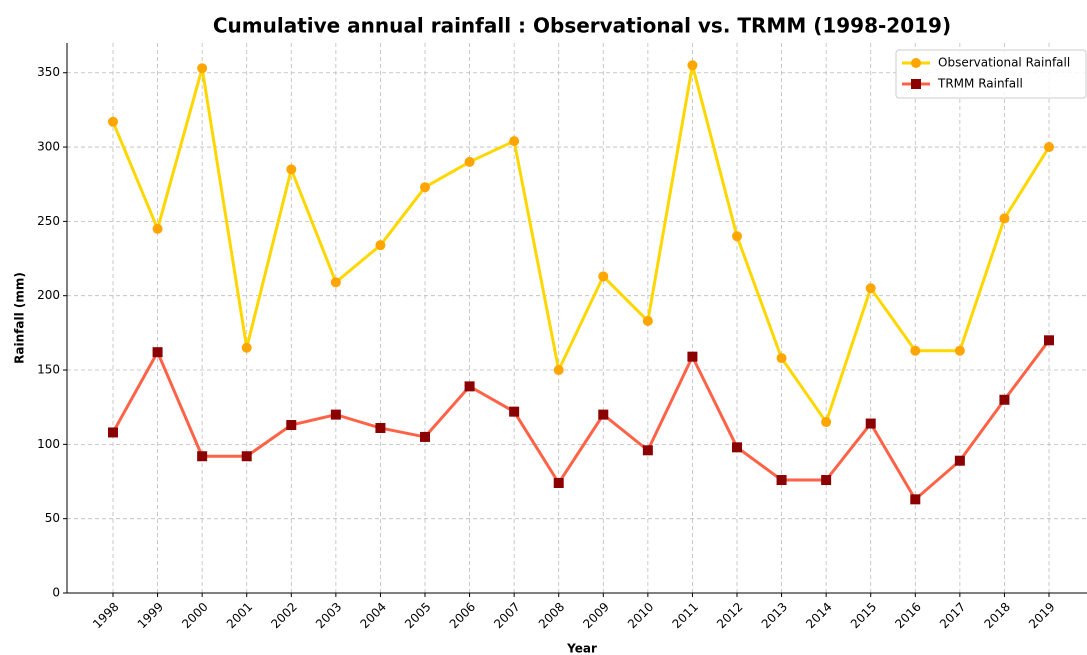 Image resolution: width=1087 pixels, height=655 pixels. I want to click on x-tick-label: 2013, so click(774, 615).